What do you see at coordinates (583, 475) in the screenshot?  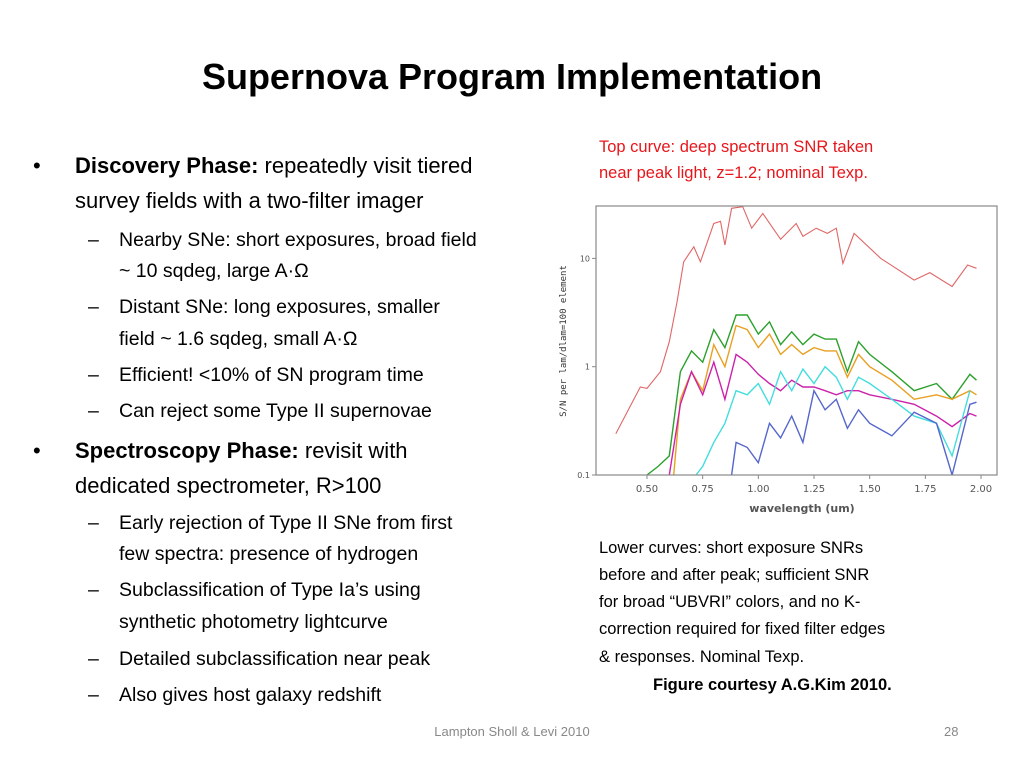 I see `y-tick-label: 0.1` at bounding box center [583, 475].